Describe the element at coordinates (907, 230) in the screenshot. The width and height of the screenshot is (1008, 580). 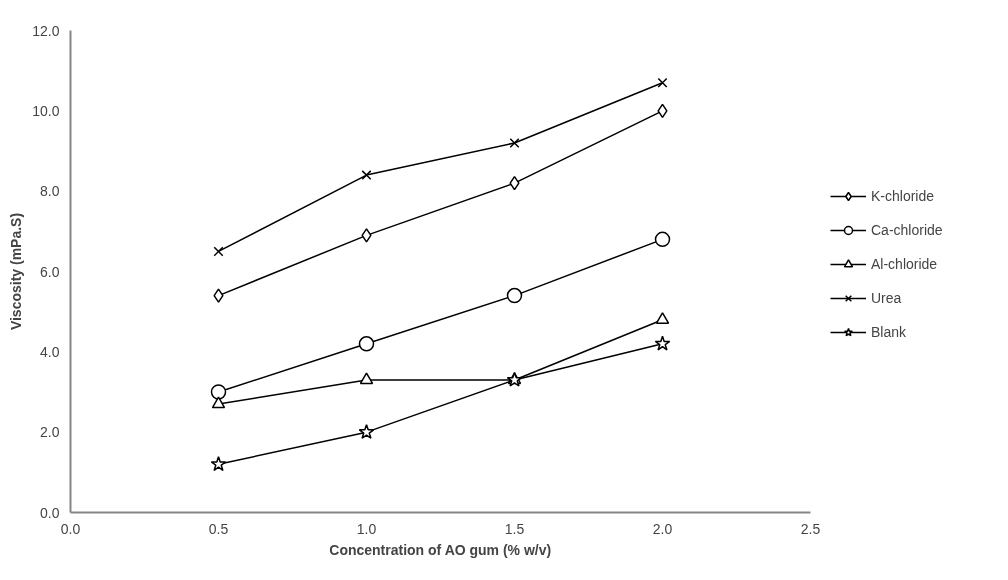
I see `legend-label: Ca-chloride` at that location.